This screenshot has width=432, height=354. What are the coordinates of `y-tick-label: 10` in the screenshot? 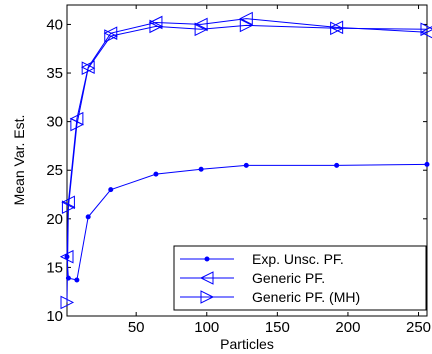 It's located at (54, 316).